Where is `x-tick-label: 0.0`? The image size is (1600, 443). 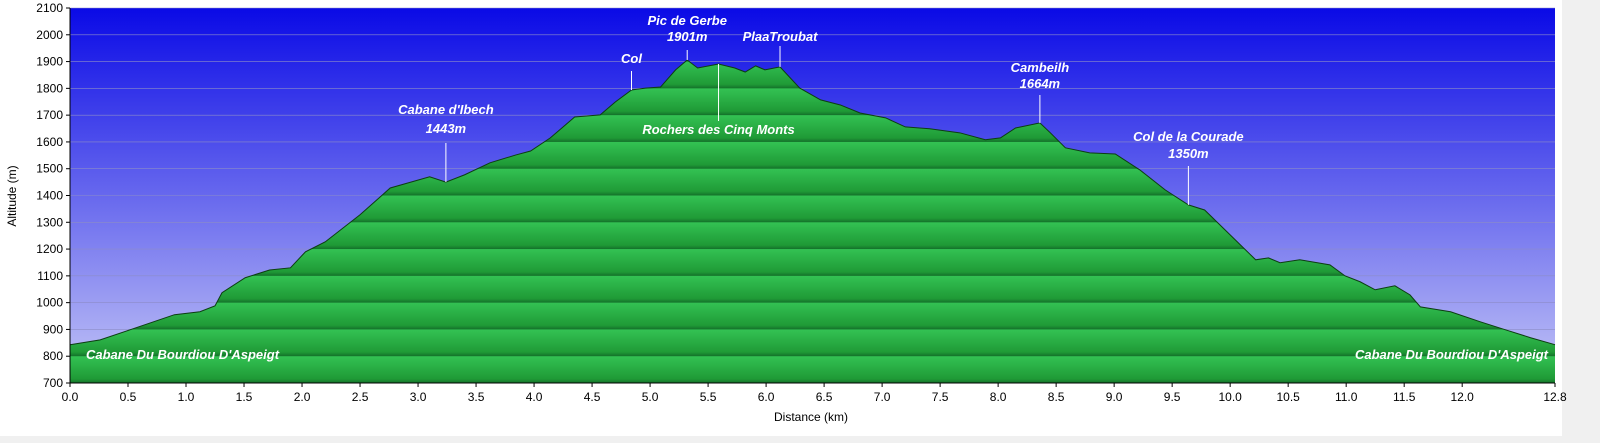 x-tick-label: 0.0 is located at coordinates (70, 397).